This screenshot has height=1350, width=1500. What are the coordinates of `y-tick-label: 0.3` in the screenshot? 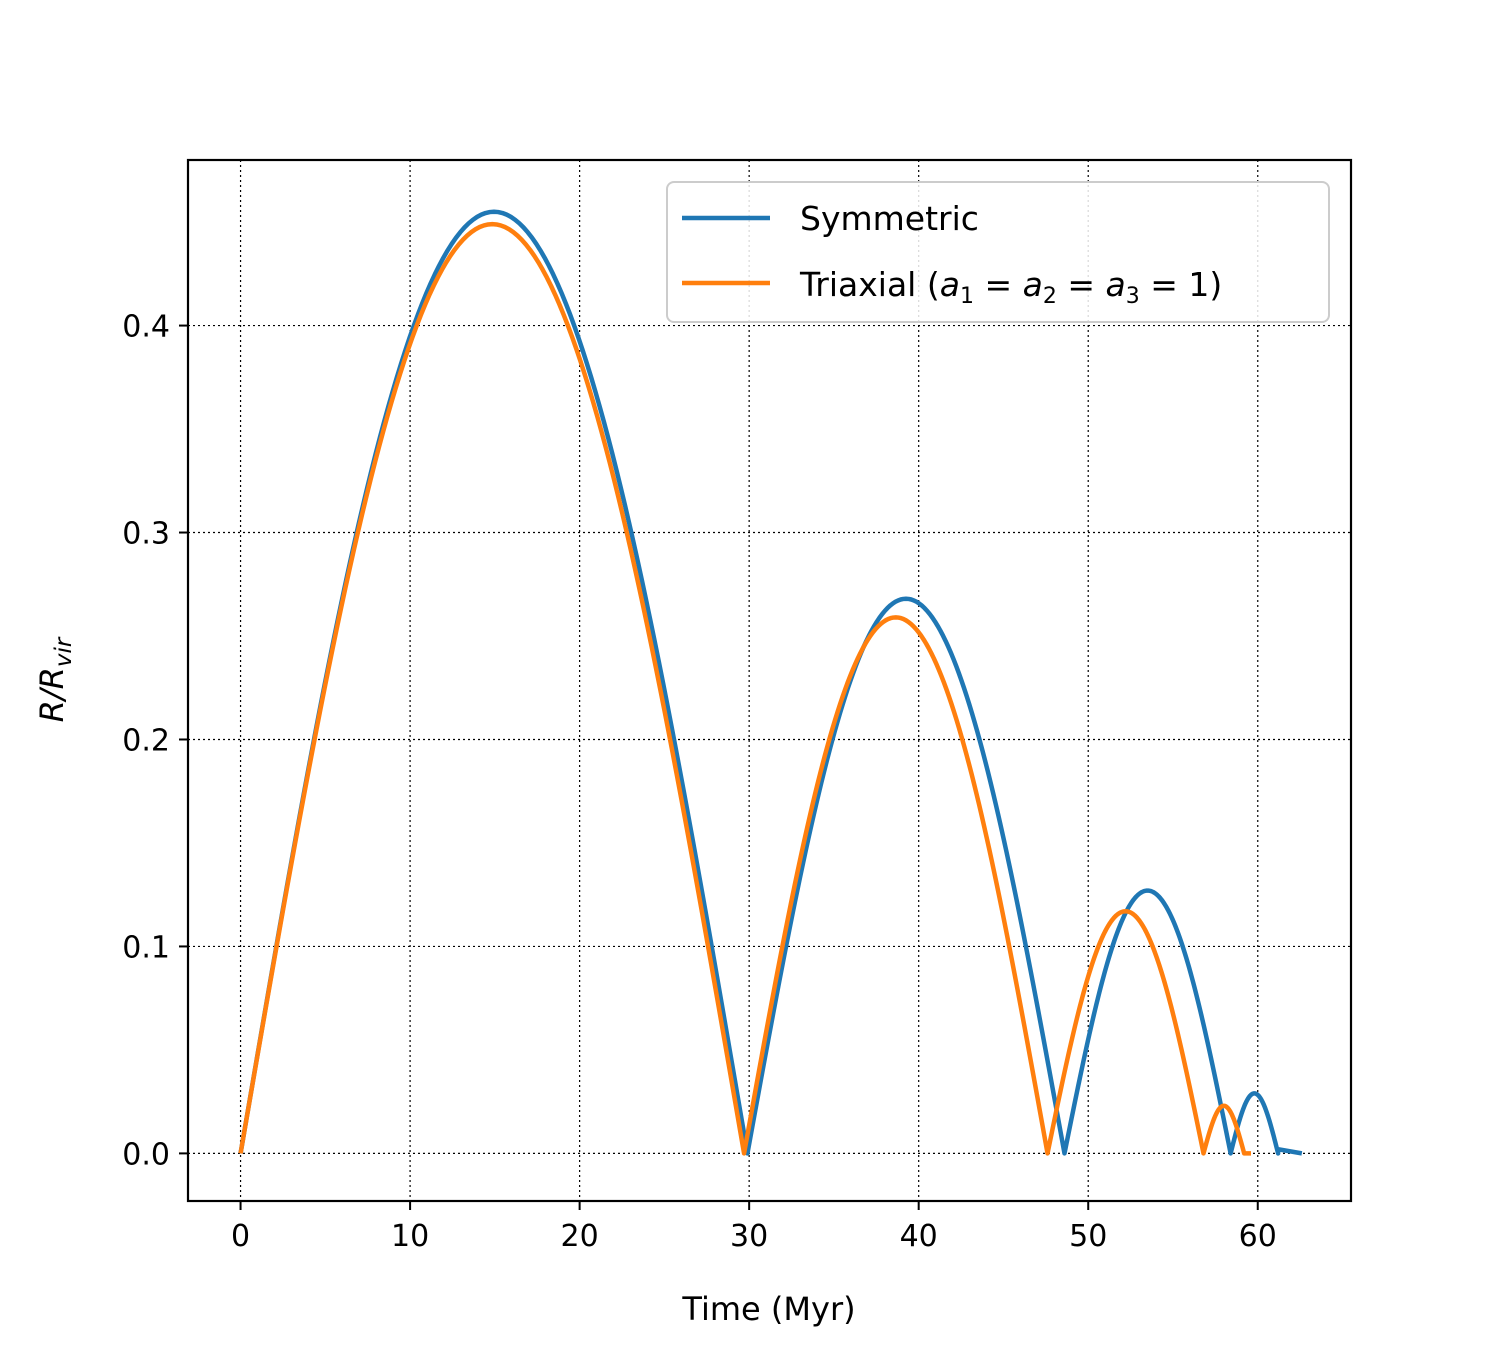 It's located at (146, 534).